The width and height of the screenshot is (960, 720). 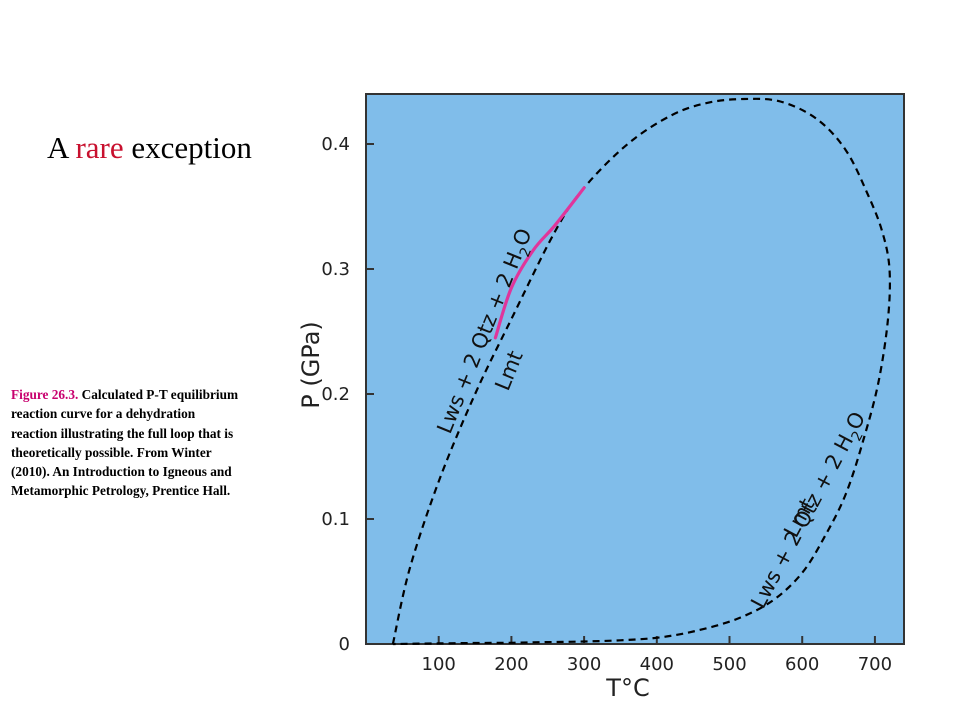 I want to click on x-tick-label: 300, so click(x=584, y=664).